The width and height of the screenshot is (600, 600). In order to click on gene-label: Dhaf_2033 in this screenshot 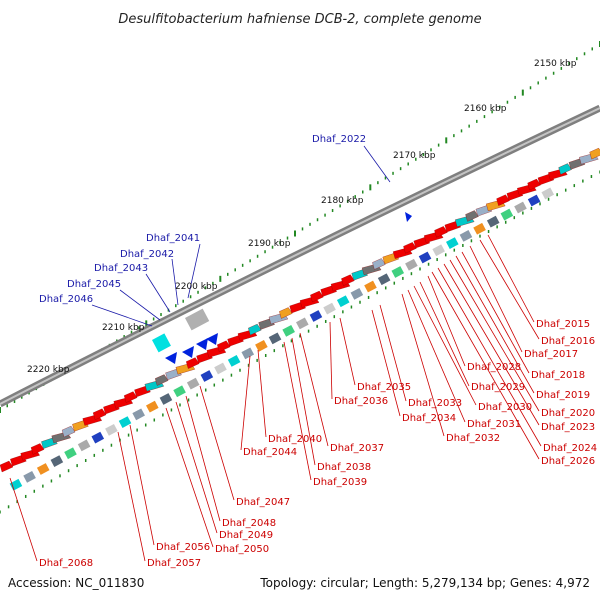, I will do `click(435, 403)`.